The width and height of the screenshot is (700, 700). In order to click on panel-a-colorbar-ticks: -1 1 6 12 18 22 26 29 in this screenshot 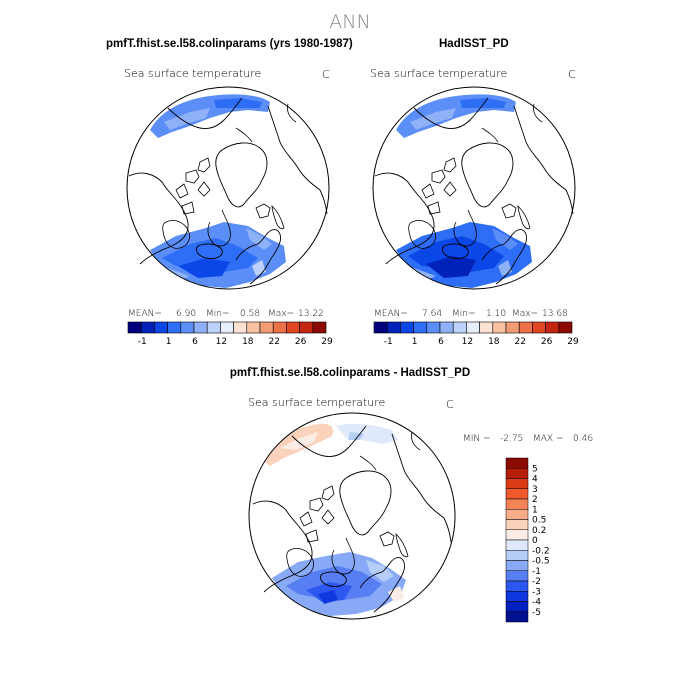, I will do `click(235, 342)`.